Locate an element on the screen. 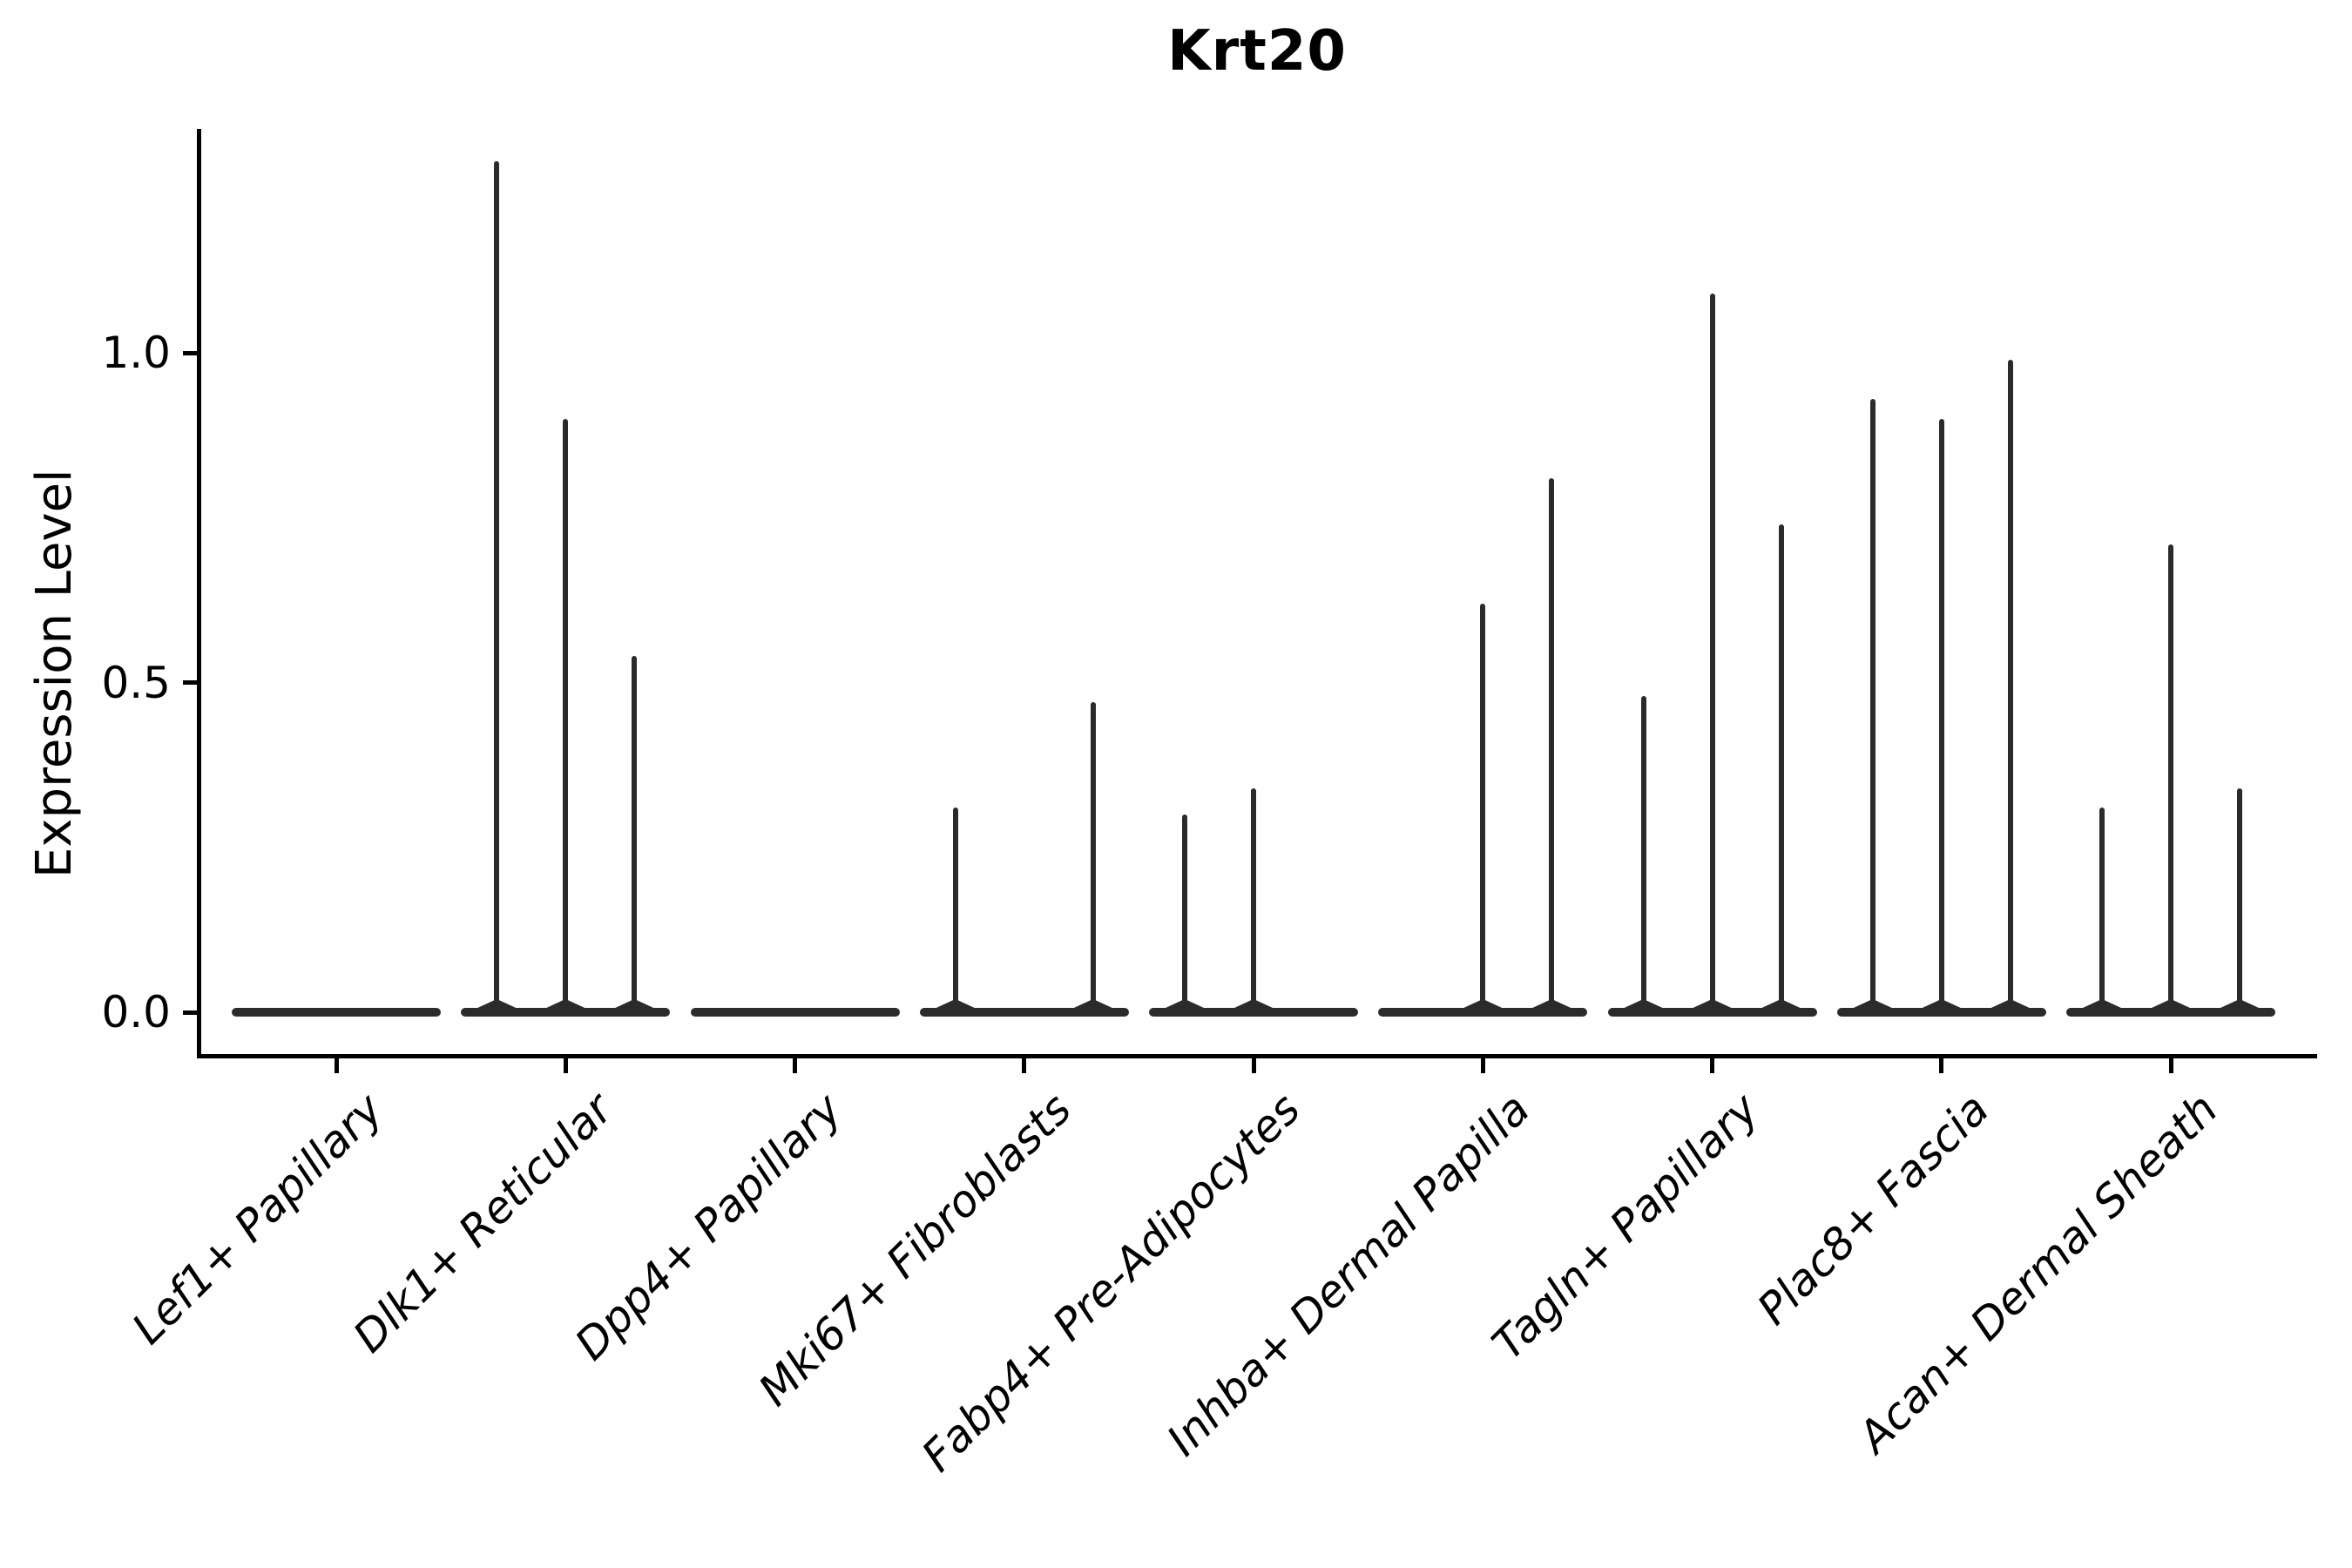 This screenshot has width=2352, height=1568. y-tick-mark-0.5 is located at coordinates (190, 682).